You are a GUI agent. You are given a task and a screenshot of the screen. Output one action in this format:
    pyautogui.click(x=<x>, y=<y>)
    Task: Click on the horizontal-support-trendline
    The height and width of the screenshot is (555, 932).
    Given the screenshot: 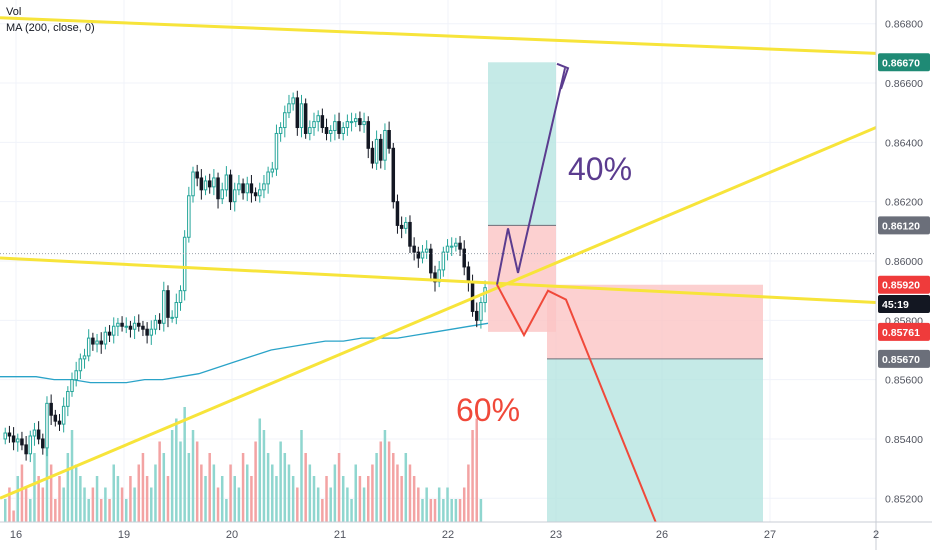 What is the action you would take?
    pyautogui.click(x=438, y=280)
    